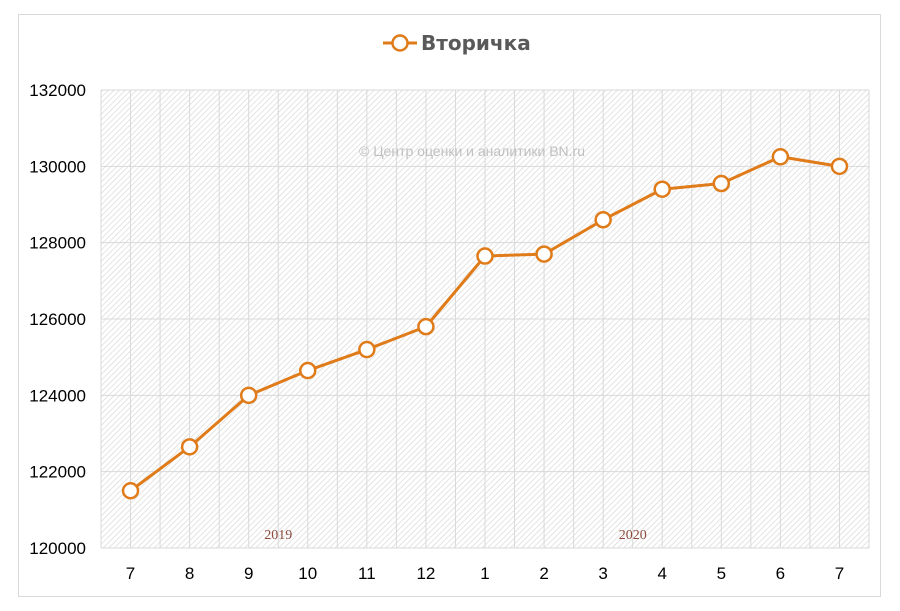 Image resolution: width=900 pixels, height=611 pixels. Describe the element at coordinates (661, 573) in the screenshot. I see `x-tick-label: 4` at that location.